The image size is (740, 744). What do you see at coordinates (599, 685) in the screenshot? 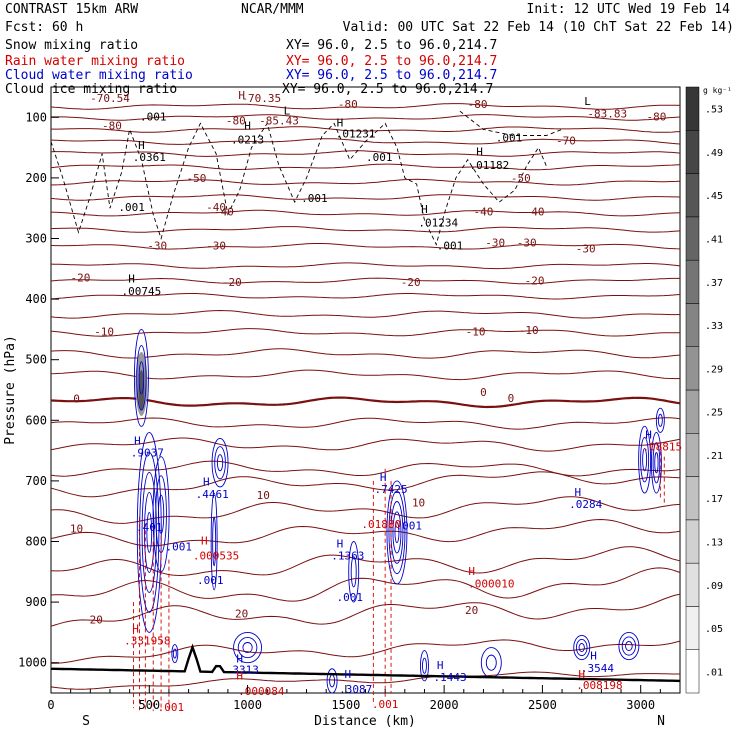
I see `contour-label: .008198` at bounding box center [599, 685].